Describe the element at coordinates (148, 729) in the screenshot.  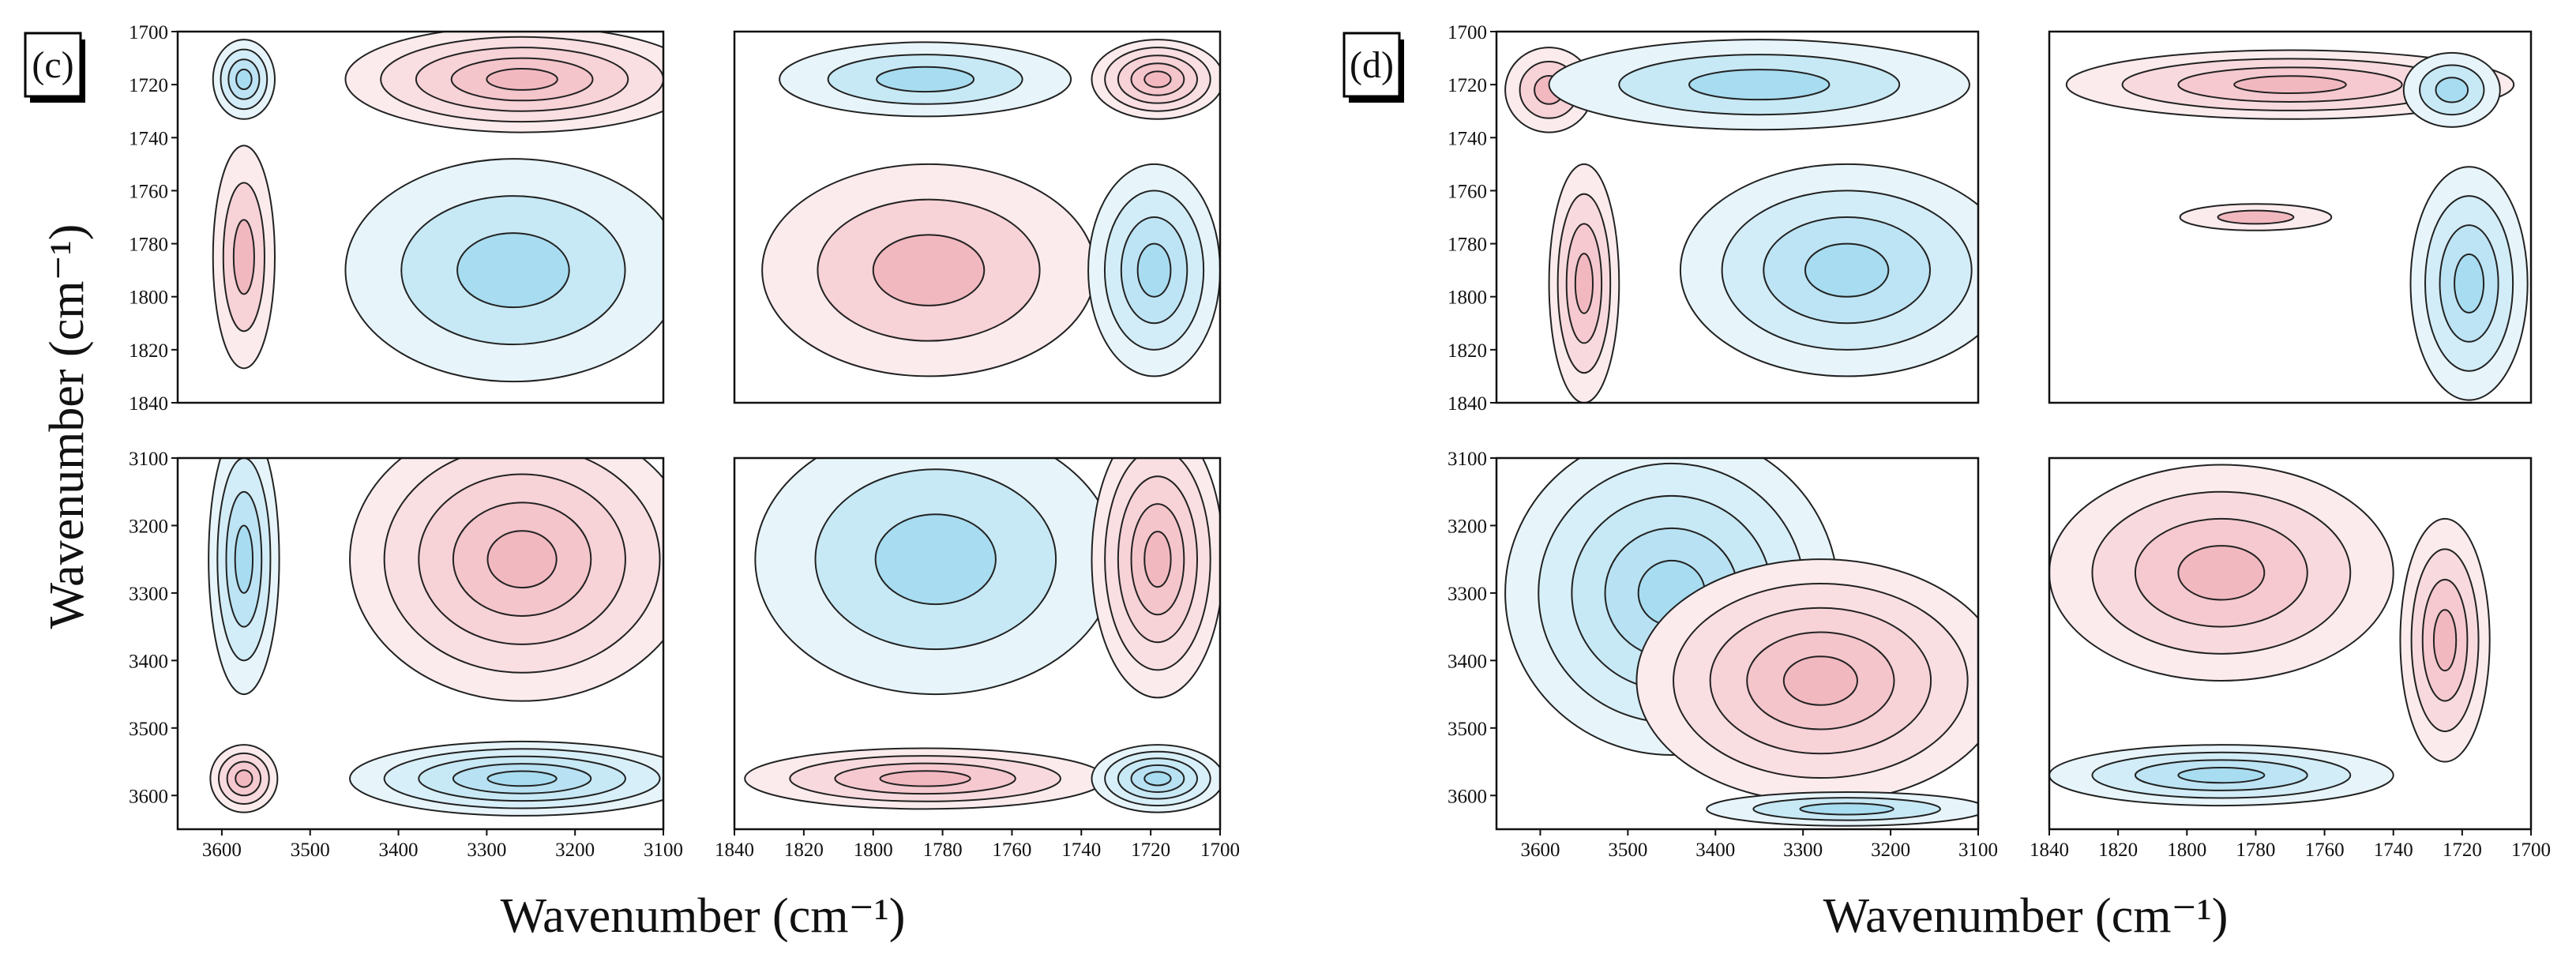
I see `y-tick-label: 3500` at that location.